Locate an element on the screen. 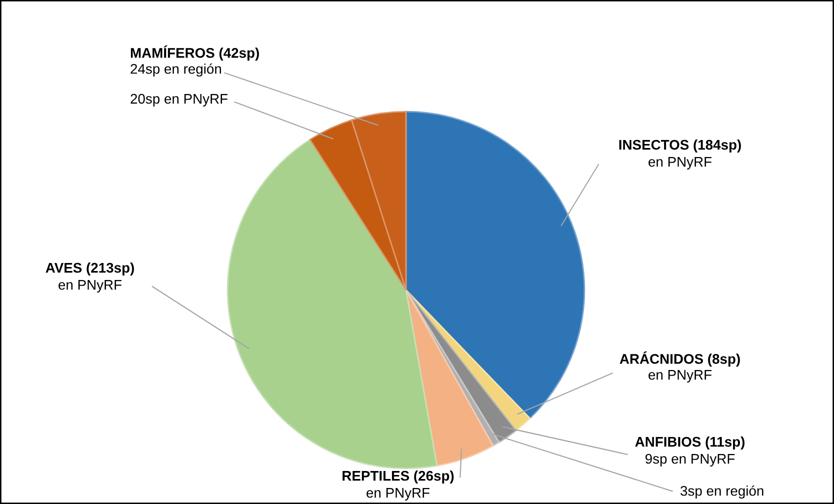  slice-label: 20sp en PNyRF is located at coordinates (179, 100).